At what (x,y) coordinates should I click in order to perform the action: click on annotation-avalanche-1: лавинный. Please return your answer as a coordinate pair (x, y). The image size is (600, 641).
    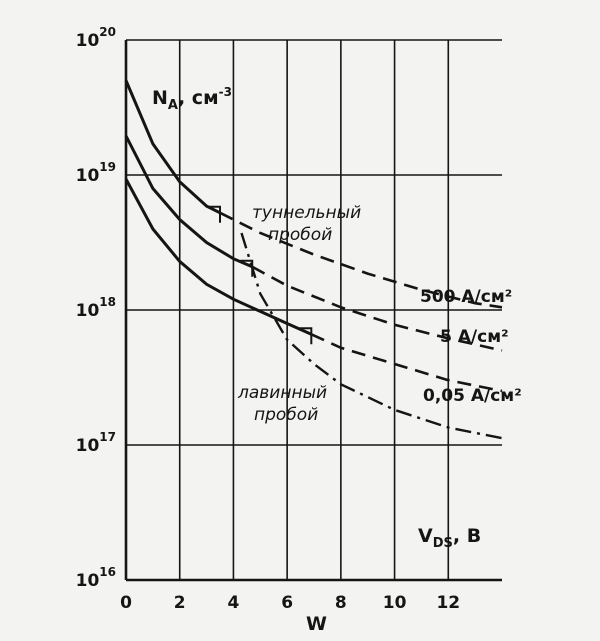
    Looking at the image, I should click on (282, 393).